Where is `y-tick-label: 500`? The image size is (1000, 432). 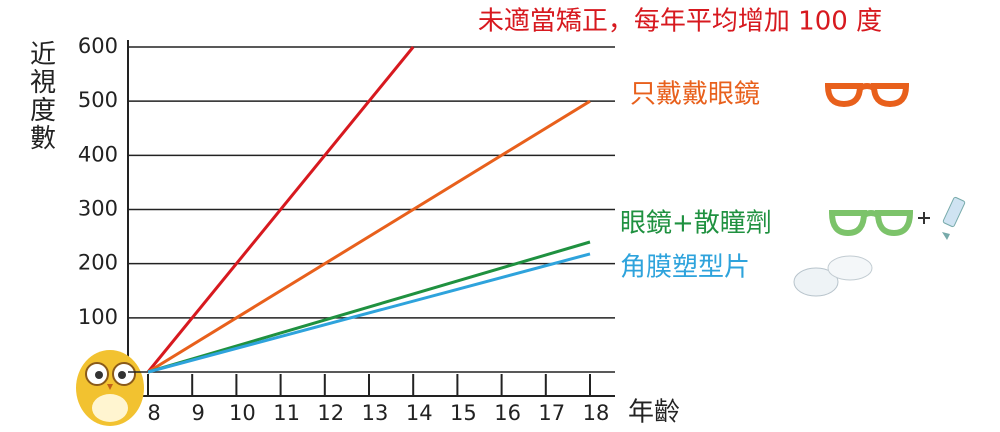
y-tick-label: 500 is located at coordinates (98, 100).